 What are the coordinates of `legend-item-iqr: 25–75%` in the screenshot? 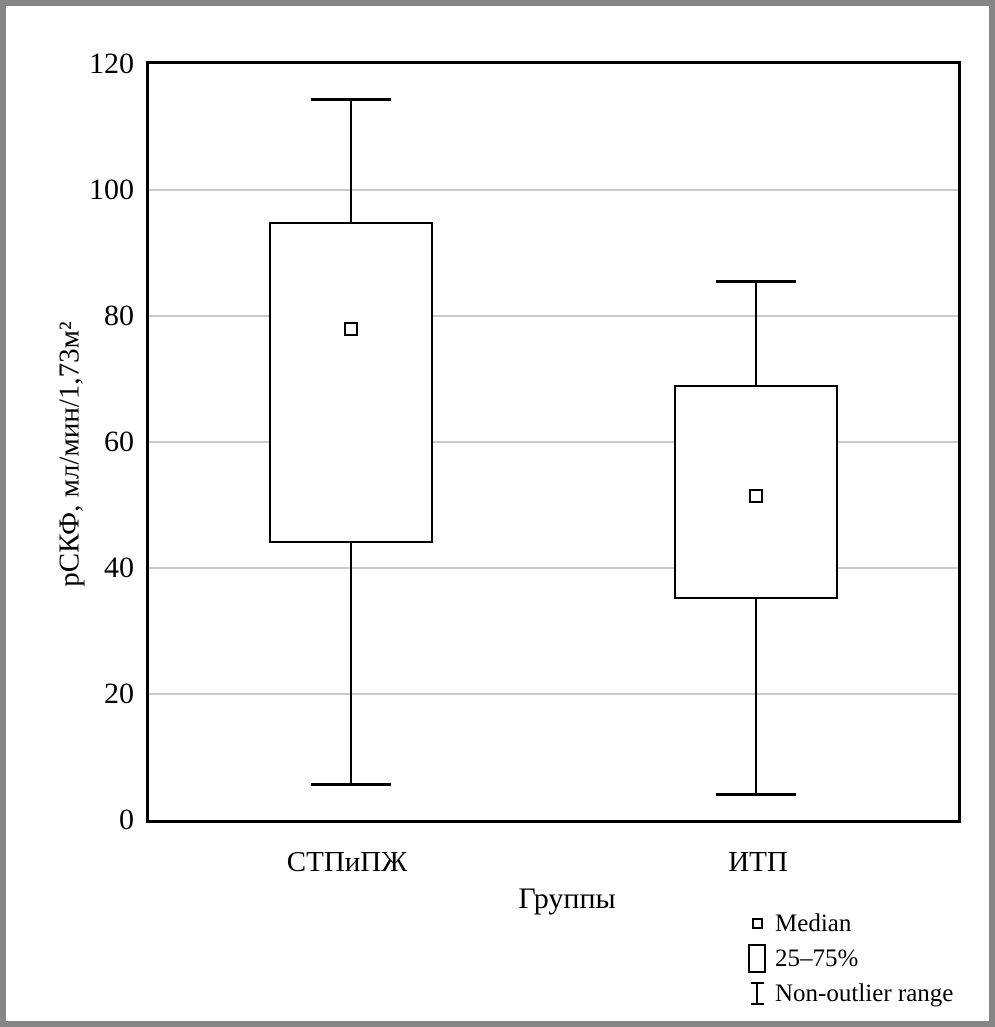 It's located at (846, 958).